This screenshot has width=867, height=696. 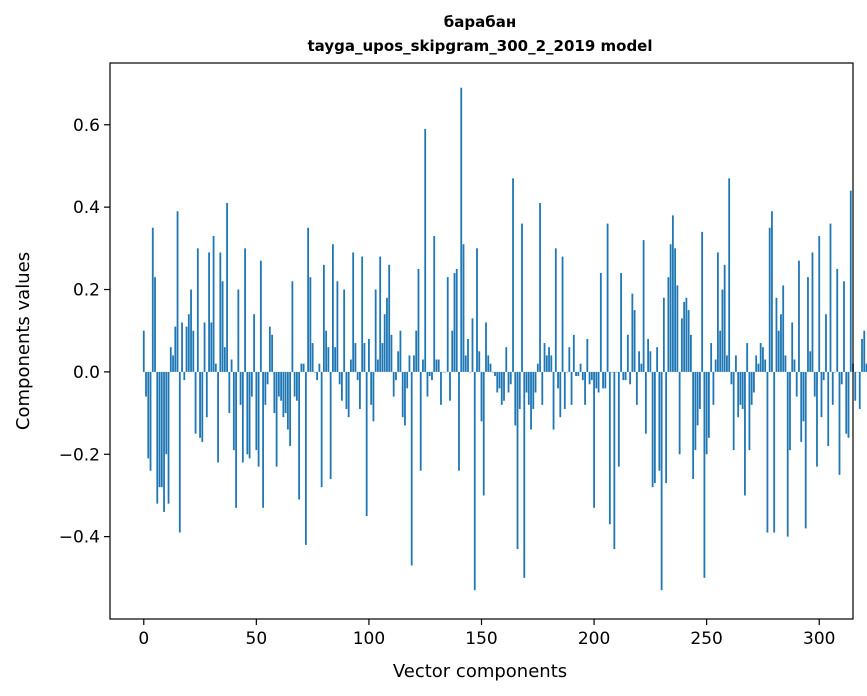 What do you see at coordinates (86, 126) in the screenshot?
I see `y-tick-label: 0.6` at bounding box center [86, 126].